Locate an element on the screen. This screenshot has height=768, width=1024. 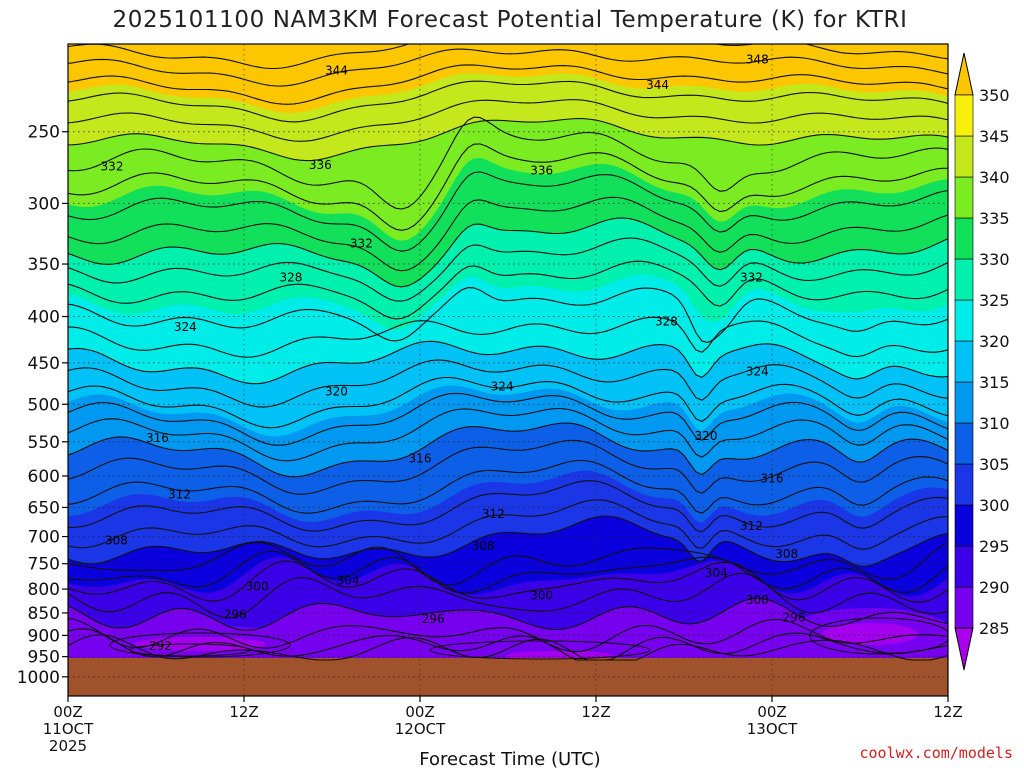
y-tick-label: 950 is located at coordinates (44, 658).